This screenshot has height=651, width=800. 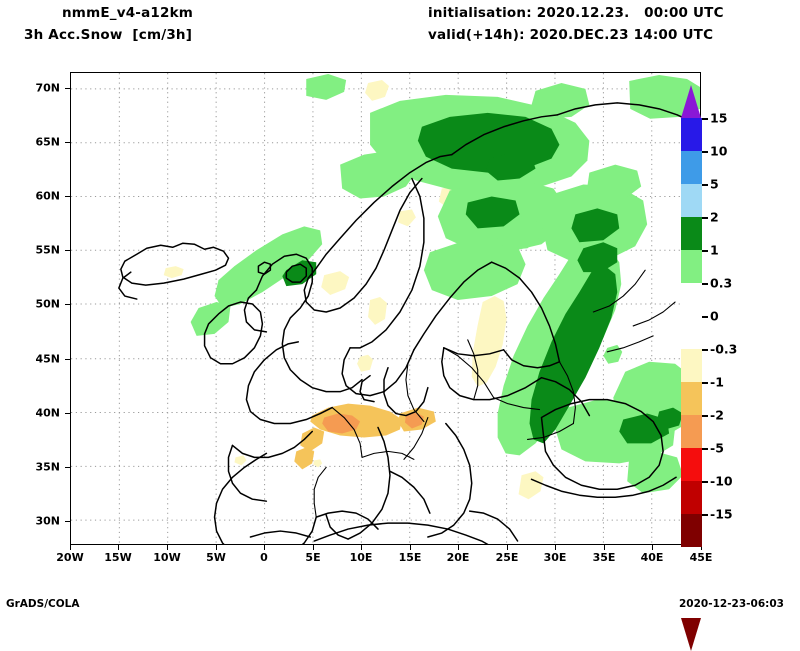 I want to click on ytick-label: 50N, so click(x=47, y=304).